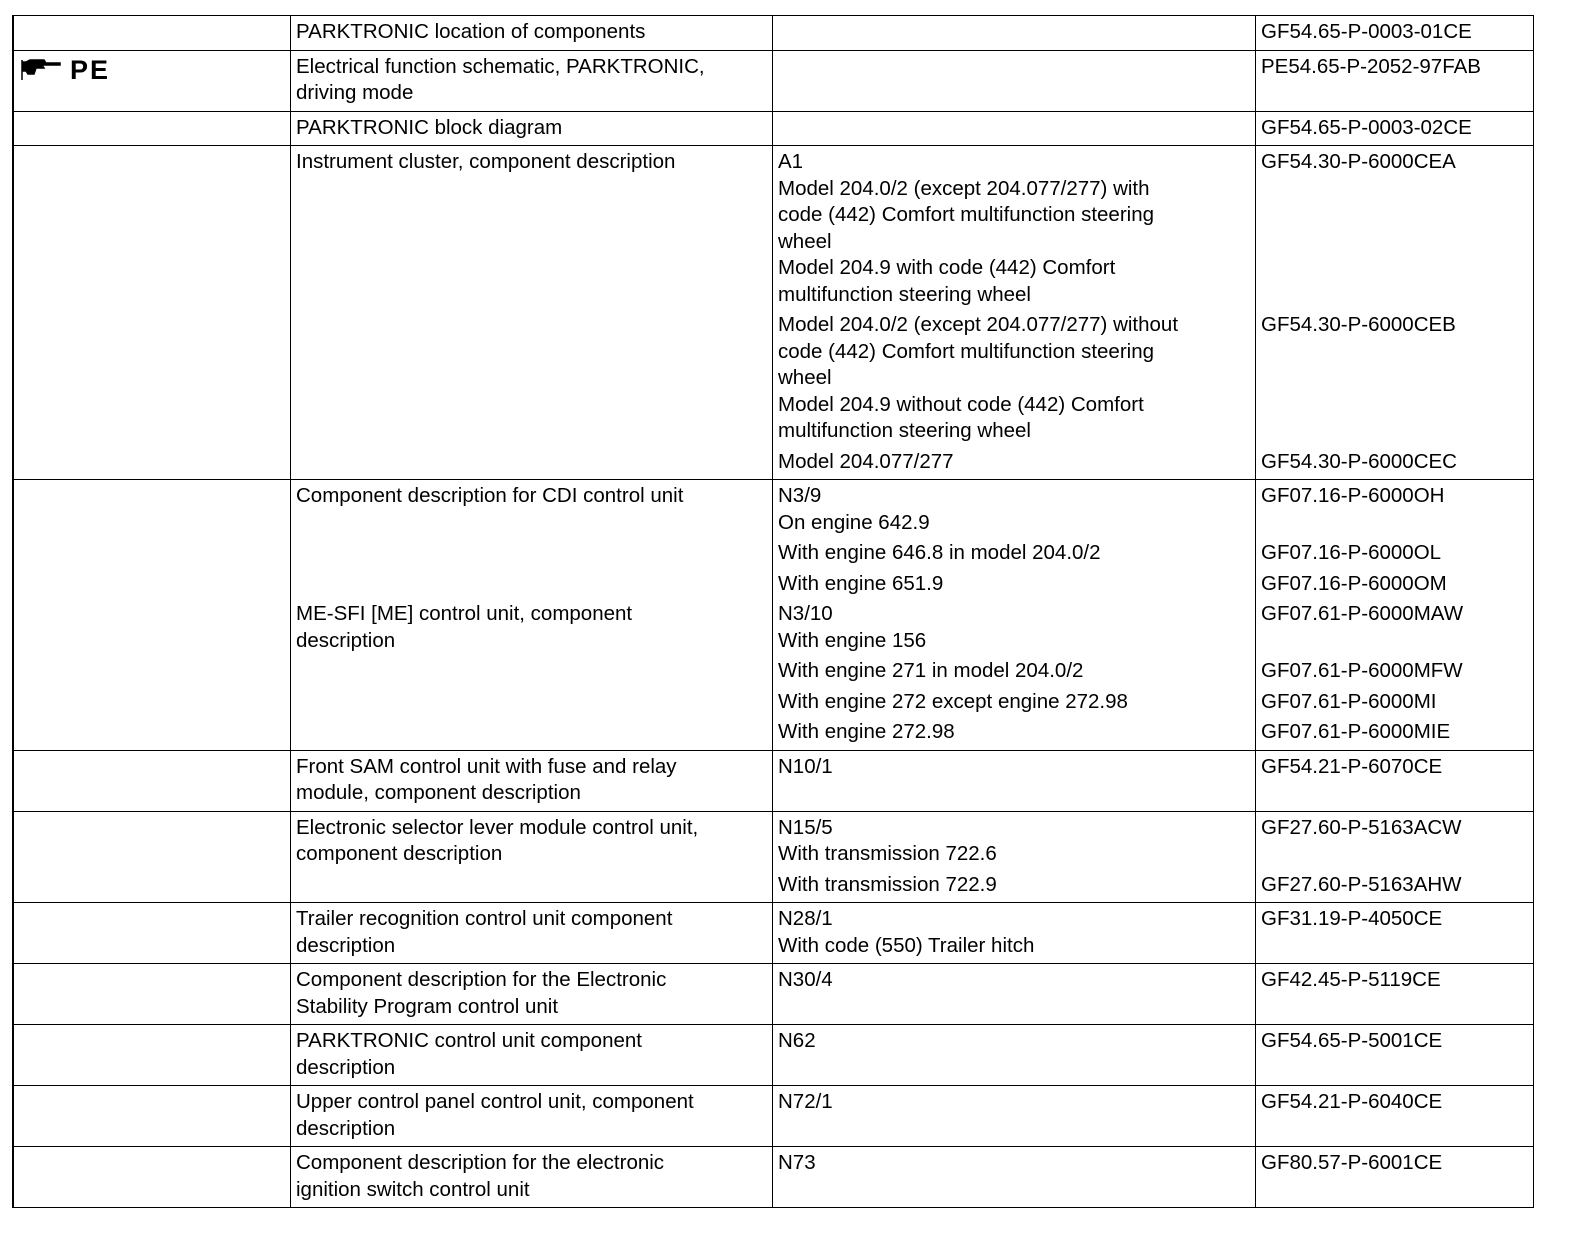 This screenshot has height=1246, width=1584. Describe the element at coordinates (41, 69) in the screenshot. I see `pointing-hand-icon` at that location.